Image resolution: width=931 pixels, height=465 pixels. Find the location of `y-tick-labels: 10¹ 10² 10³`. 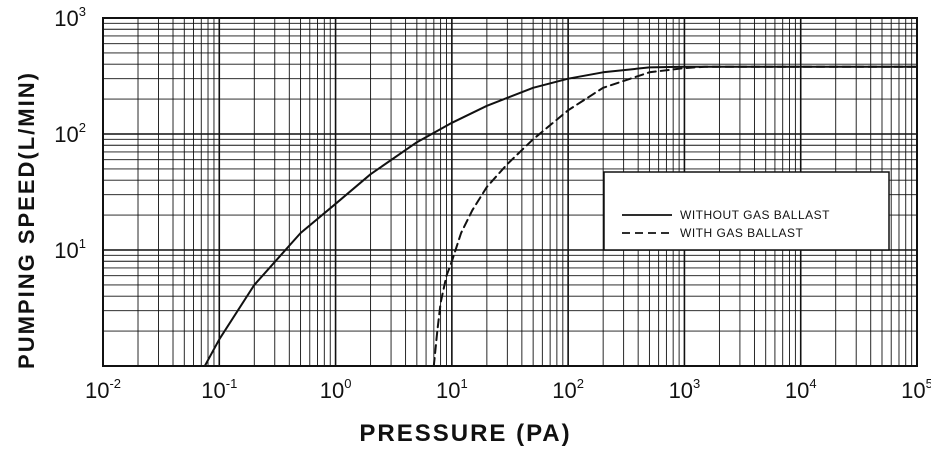

y-tick-labels: 10¹ 10² 10³ is located at coordinates (70, 133).